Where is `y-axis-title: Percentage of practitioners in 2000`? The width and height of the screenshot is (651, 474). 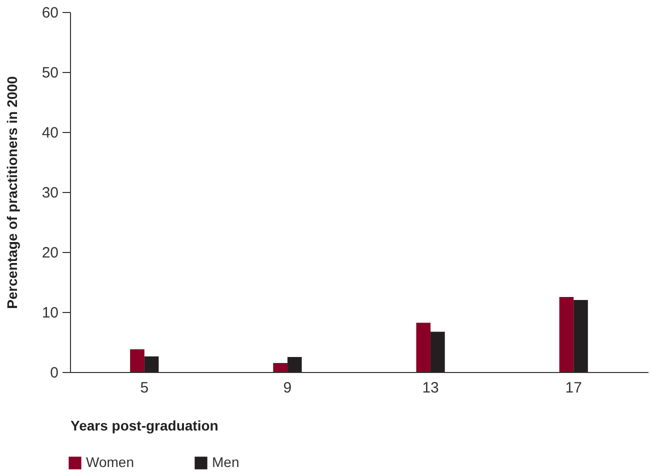
y-axis-title: Percentage of practitioners in 2000 is located at coordinates (12, 192).